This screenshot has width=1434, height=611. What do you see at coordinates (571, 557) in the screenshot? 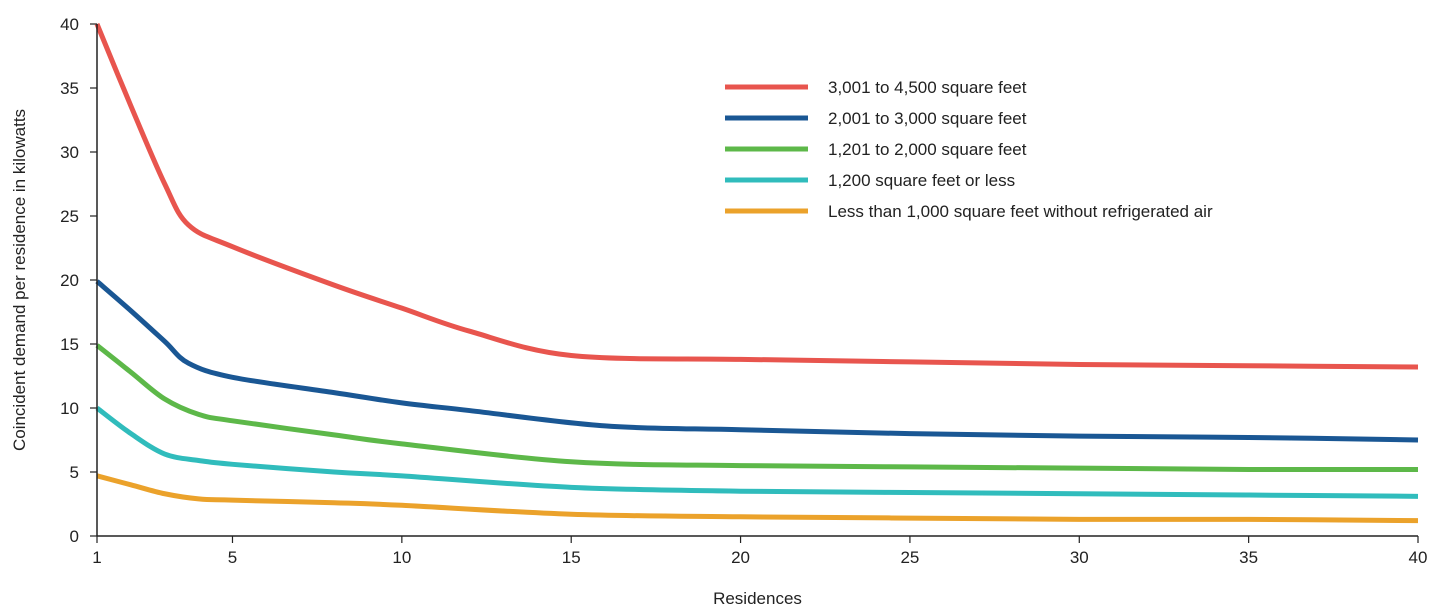
I see `x-tick-label: 15` at bounding box center [571, 557].